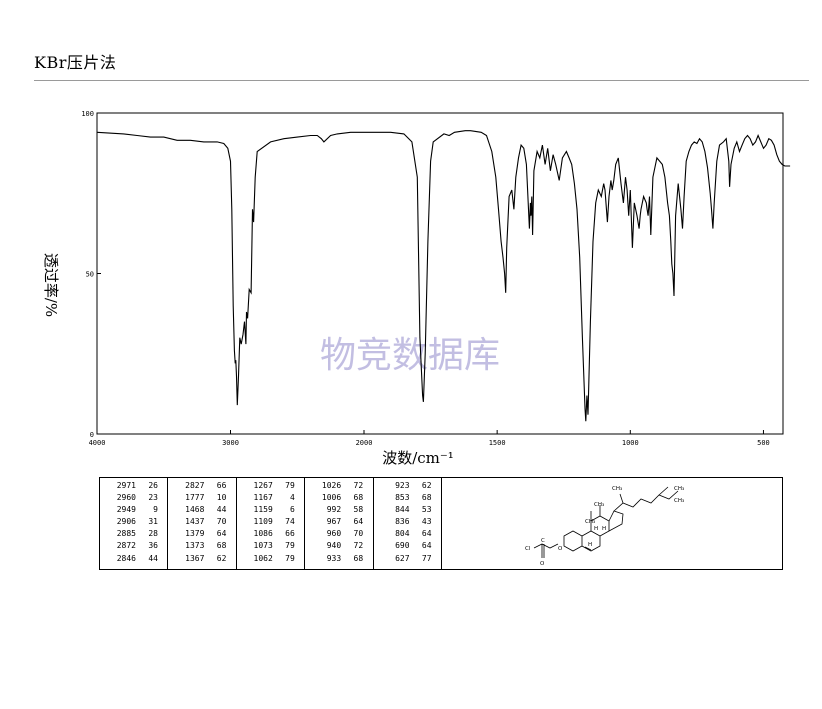  Describe the element at coordinates (292, 498) in the screenshot. I see `peak-transmittance: 4` at that location.